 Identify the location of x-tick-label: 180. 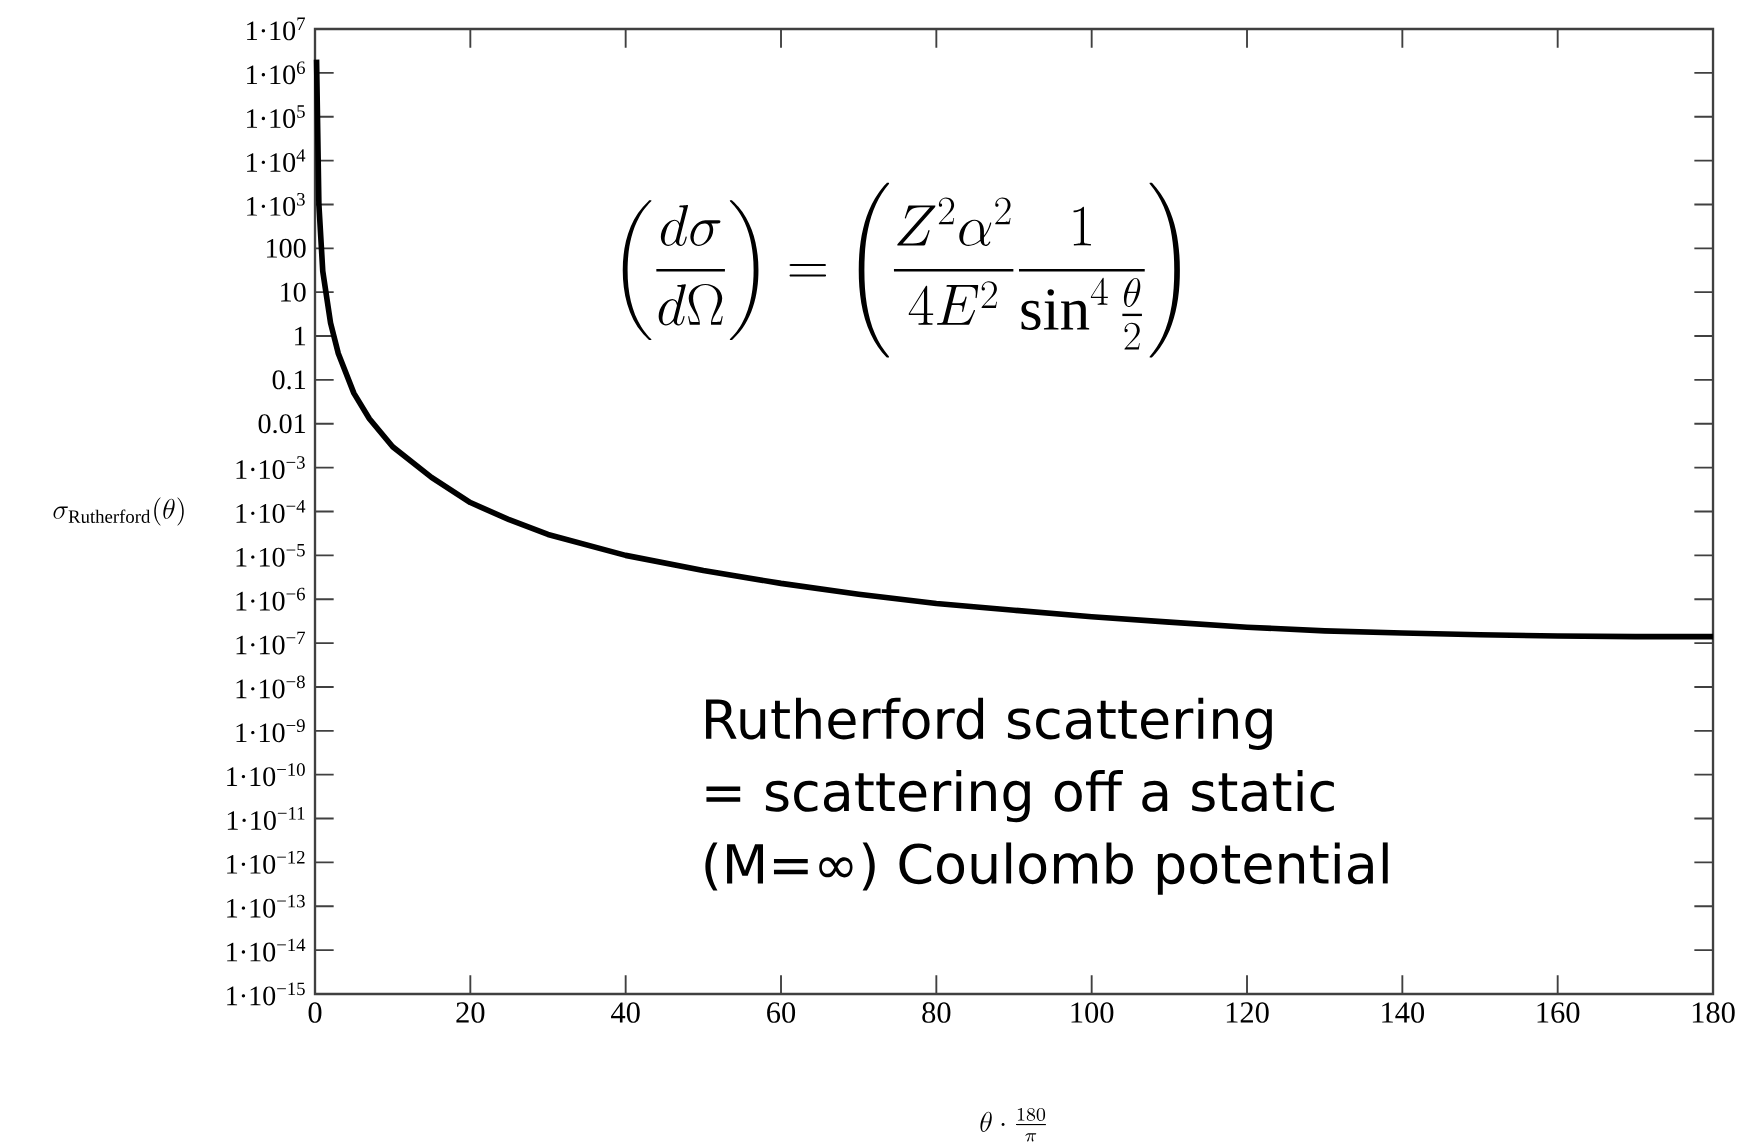
(1713, 1012).